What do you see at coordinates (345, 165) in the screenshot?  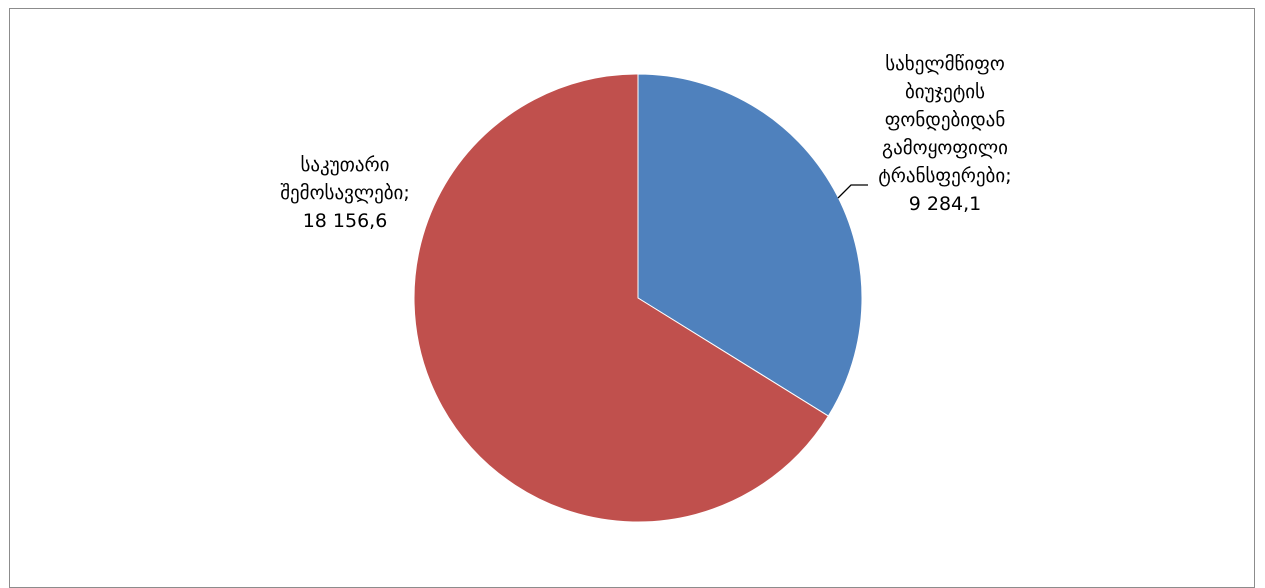 I see `data-label-line: საკუთარი` at bounding box center [345, 165].